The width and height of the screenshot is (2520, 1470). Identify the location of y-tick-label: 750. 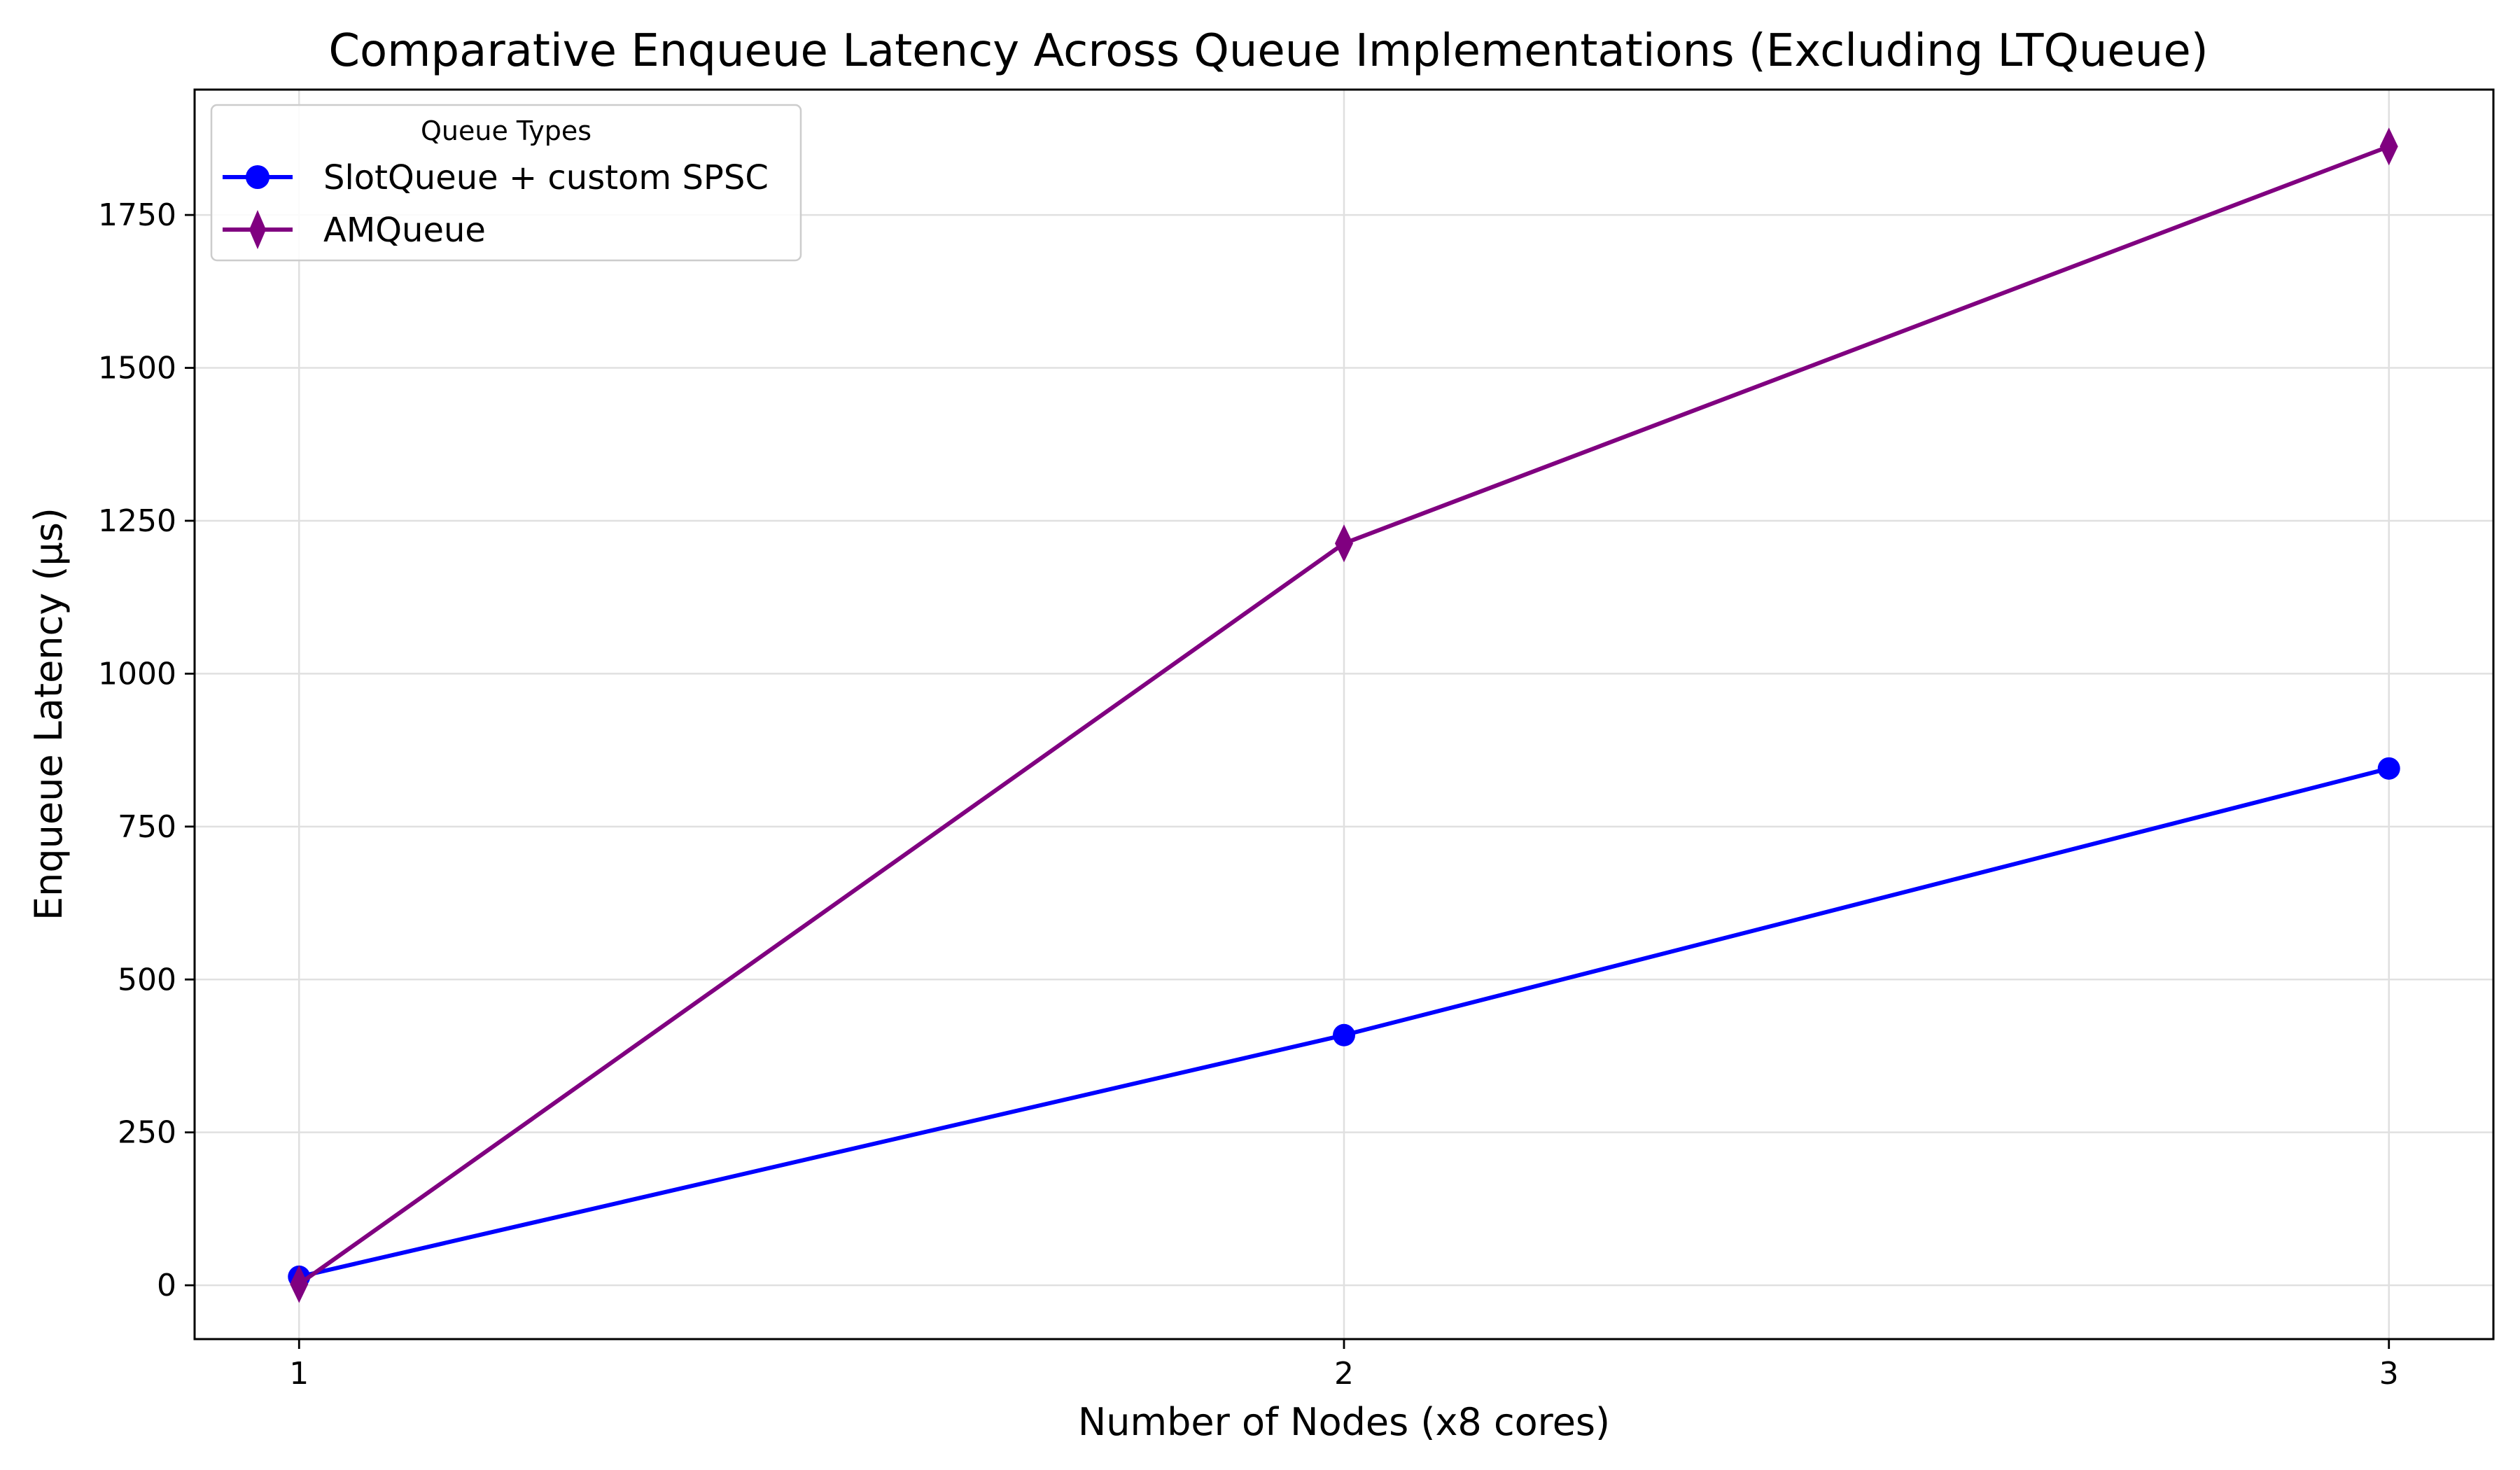
(147, 827).